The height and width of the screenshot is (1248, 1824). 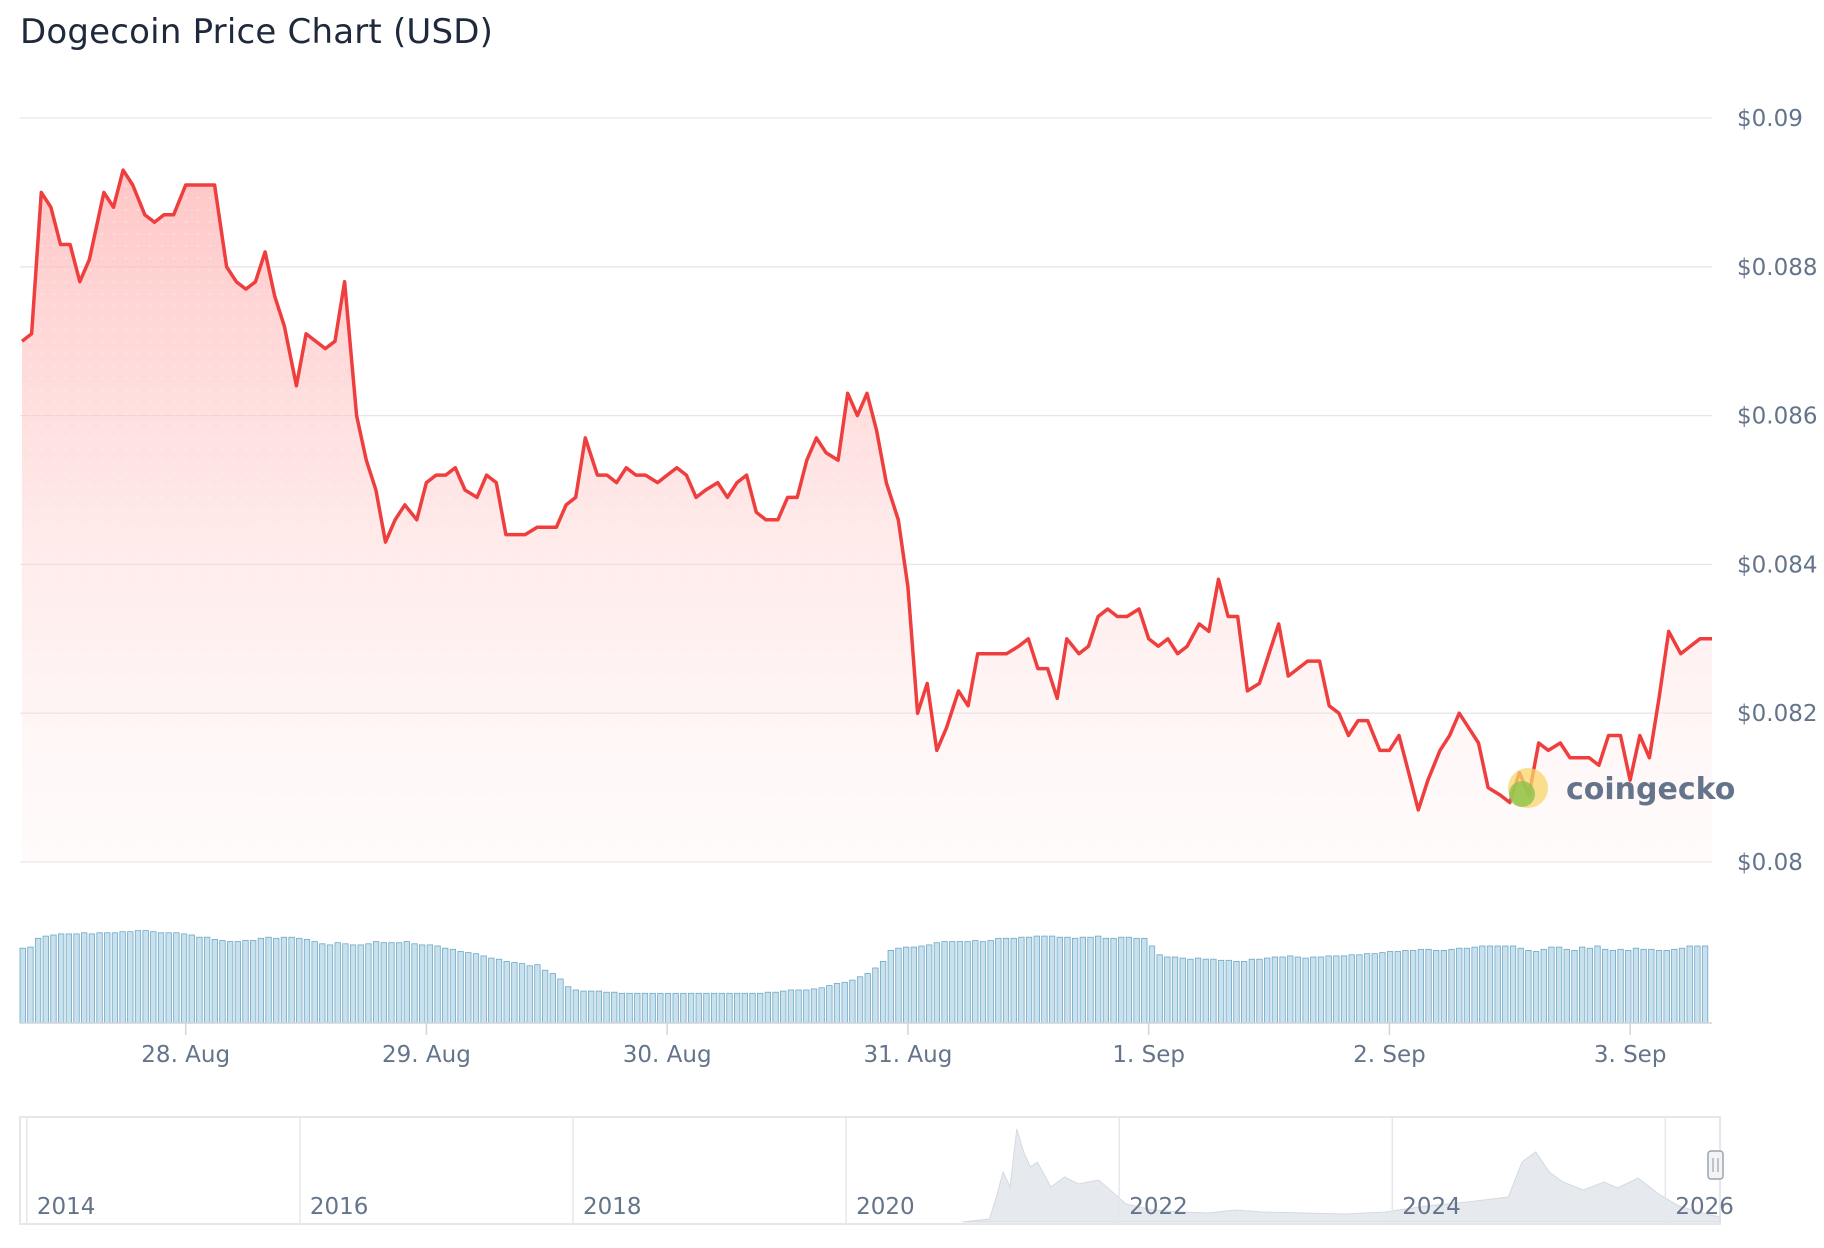 I want to click on y-tick-label: $0.082, so click(x=1777, y=714).